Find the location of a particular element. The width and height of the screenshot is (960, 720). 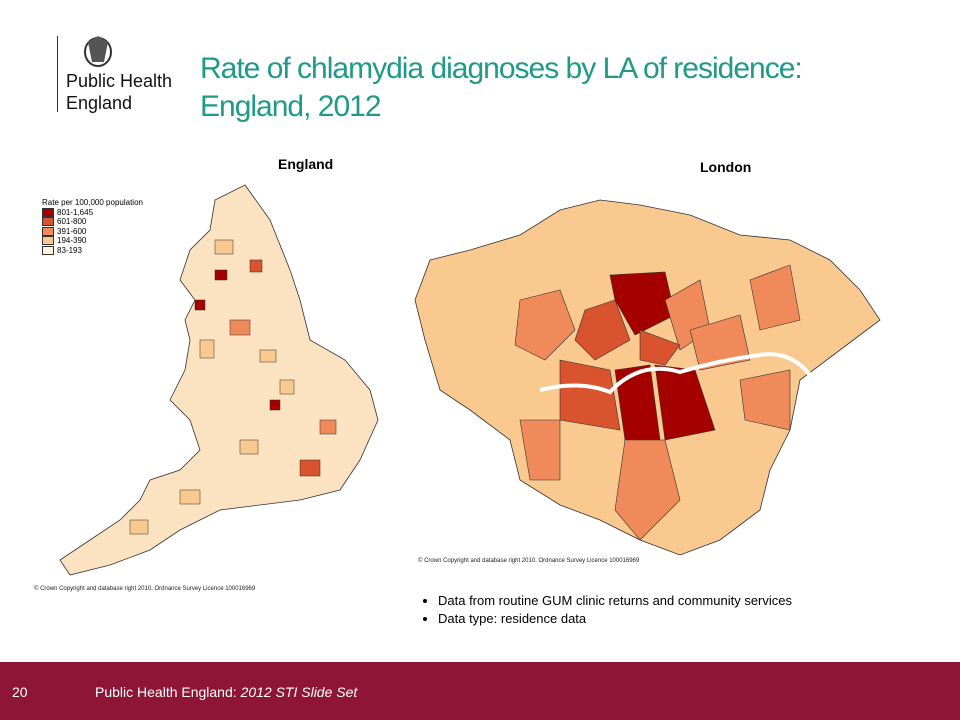

logo-text: Public Health England is located at coordinates (119, 92).